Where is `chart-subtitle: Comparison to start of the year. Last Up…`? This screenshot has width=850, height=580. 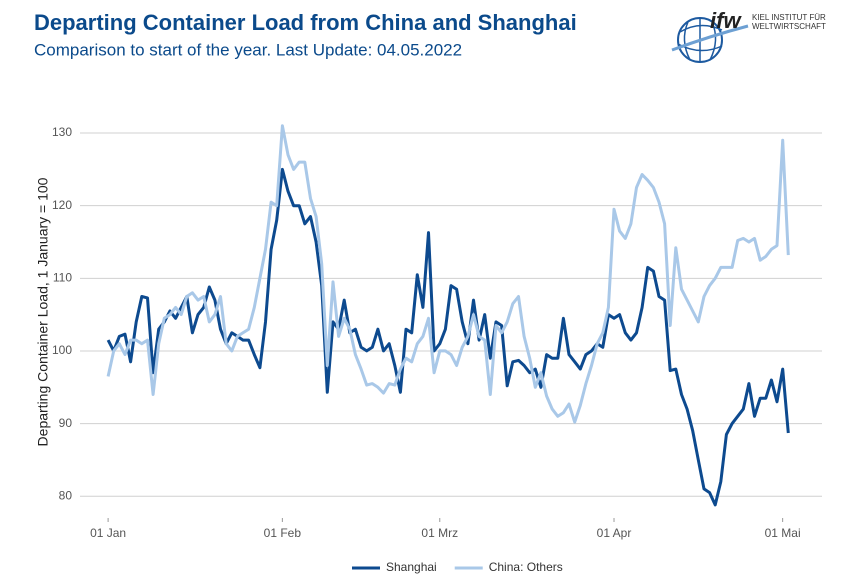
chart-subtitle: Comparison to start of the year. Last Up… is located at coordinates (248, 49).